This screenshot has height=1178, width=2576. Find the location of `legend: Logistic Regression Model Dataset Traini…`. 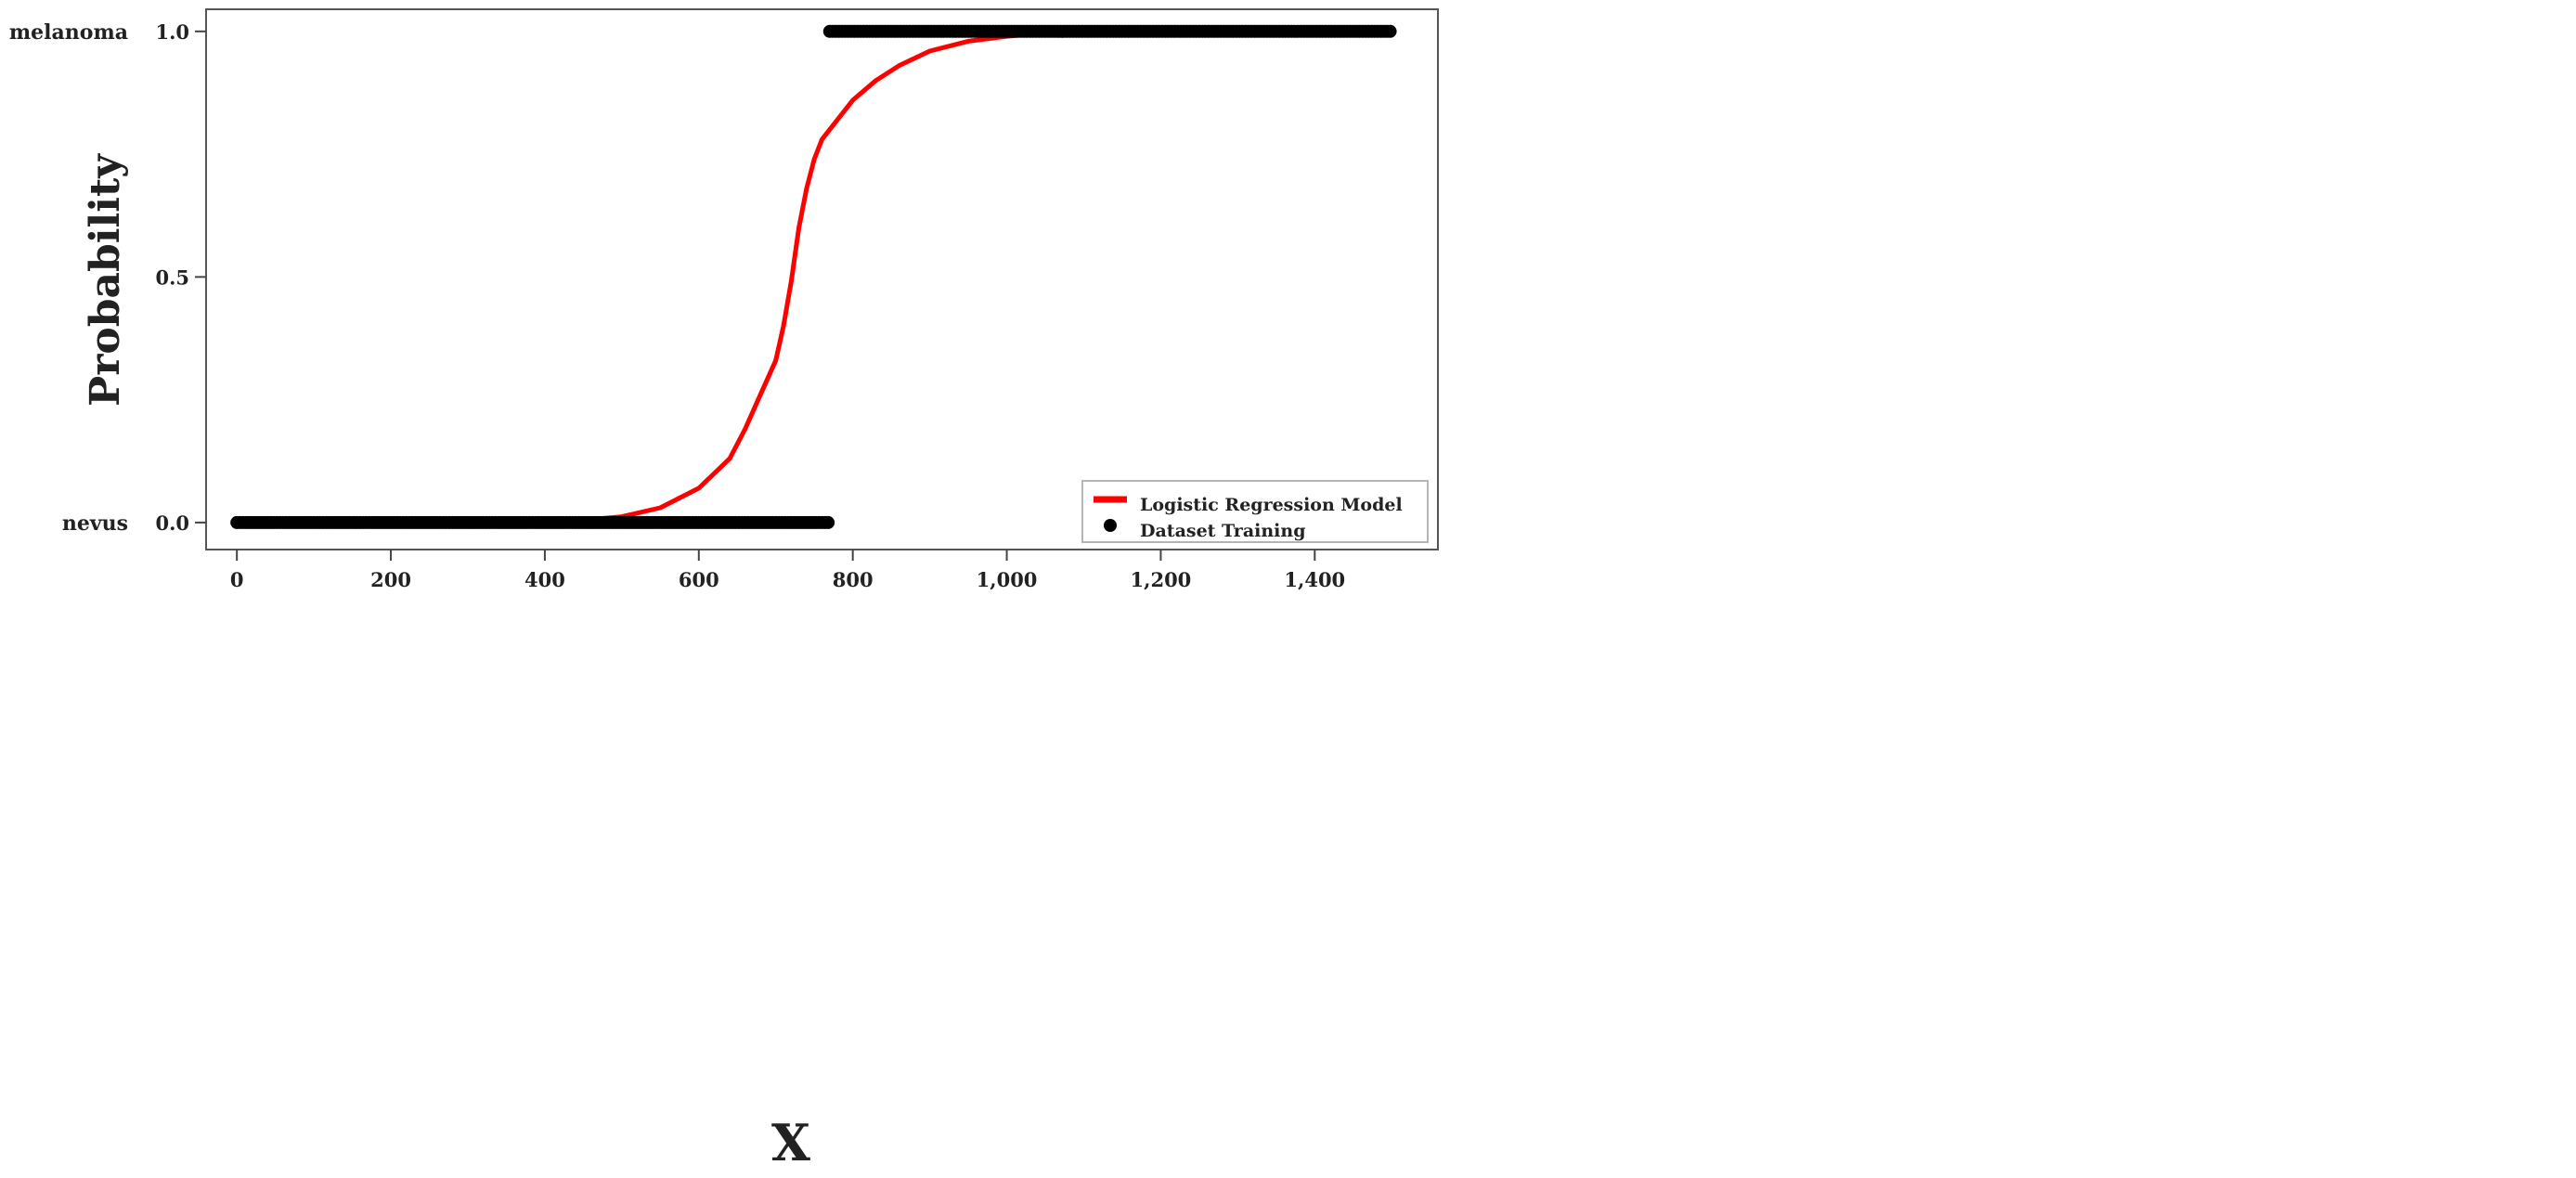

legend: Logistic Regression Model Dataset Traini… is located at coordinates (1255, 511).